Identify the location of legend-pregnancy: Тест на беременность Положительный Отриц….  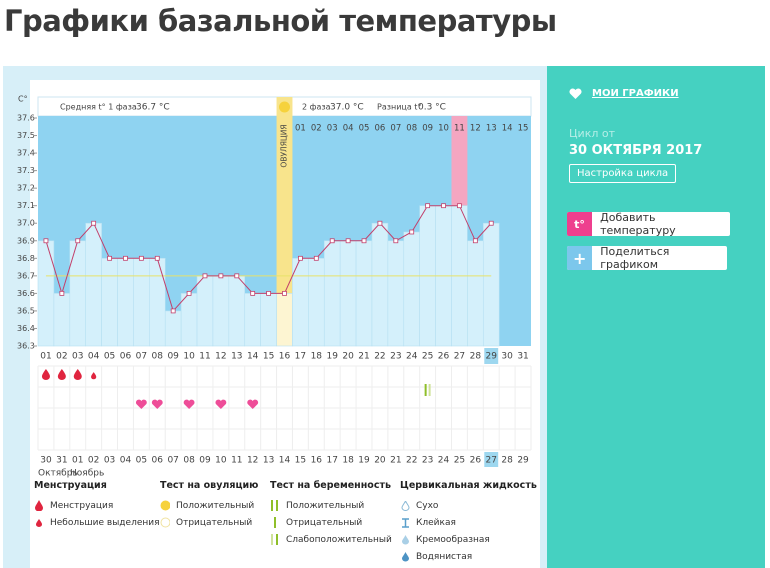
(331, 514).